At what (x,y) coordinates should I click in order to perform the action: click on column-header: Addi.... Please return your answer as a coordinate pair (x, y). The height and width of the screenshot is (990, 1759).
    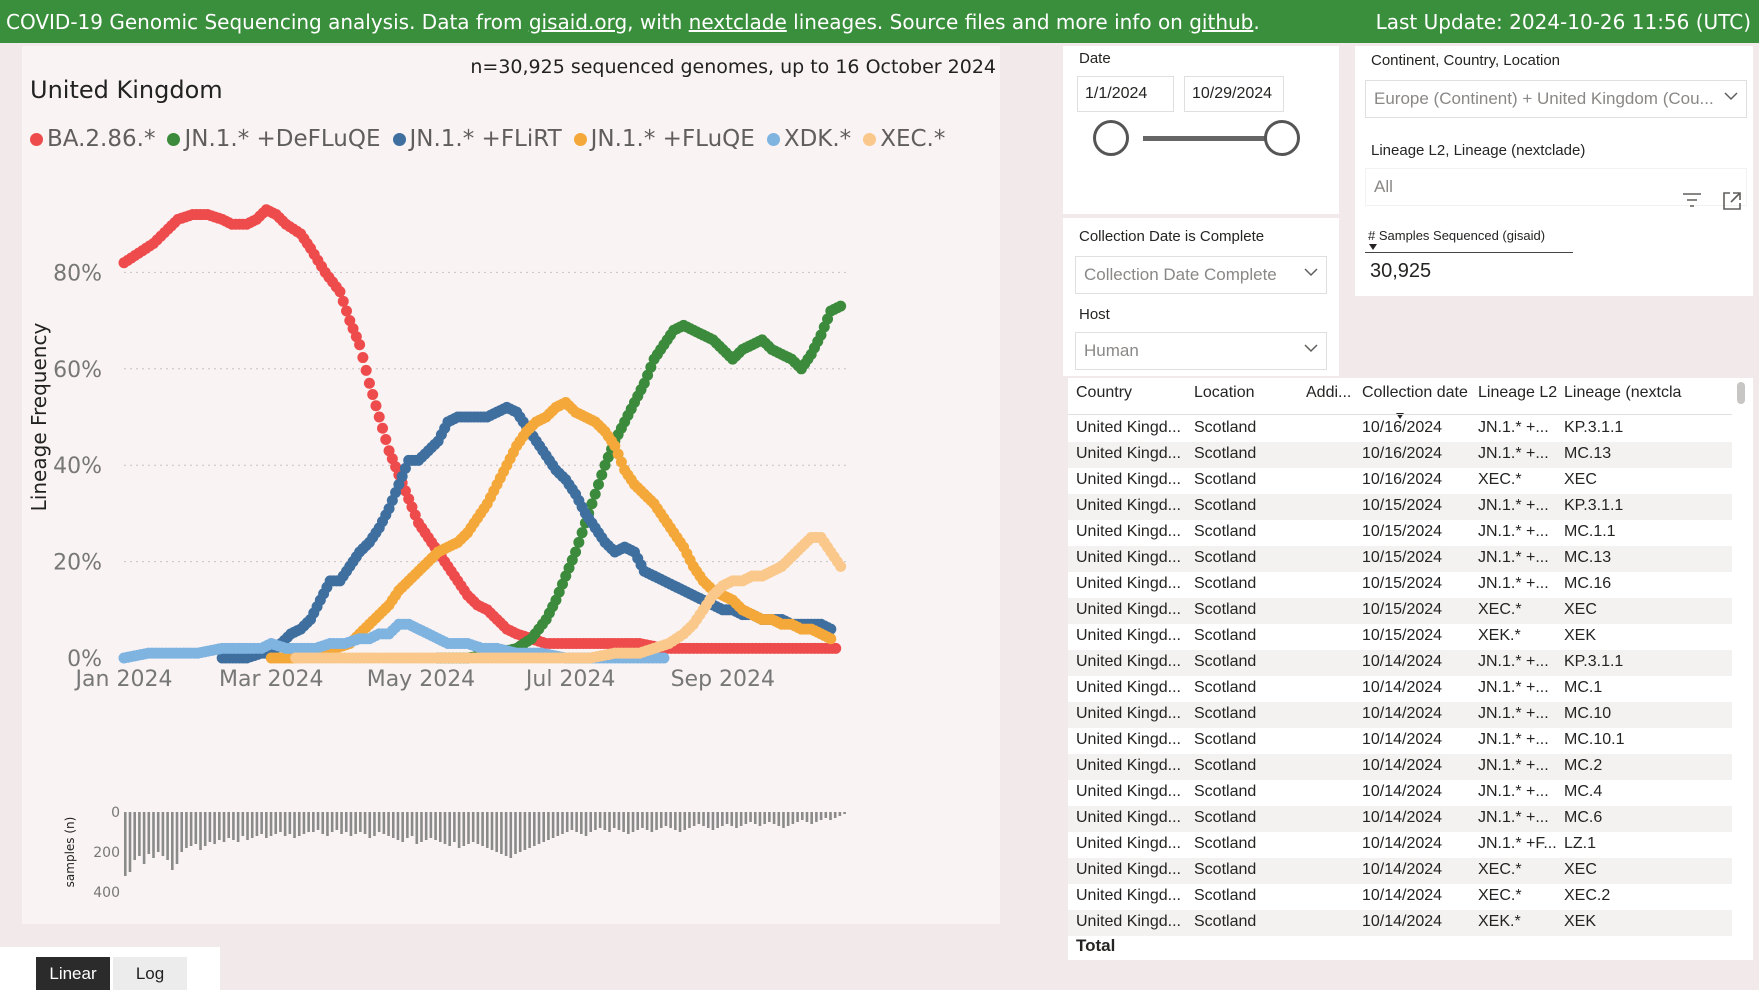
    Looking at the image, I should click on (1329, 392).